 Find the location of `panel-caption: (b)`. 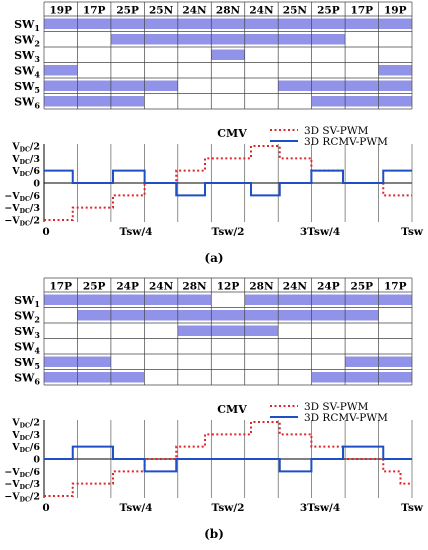

panel-caption: (b) is located at coordinates (214, 534).